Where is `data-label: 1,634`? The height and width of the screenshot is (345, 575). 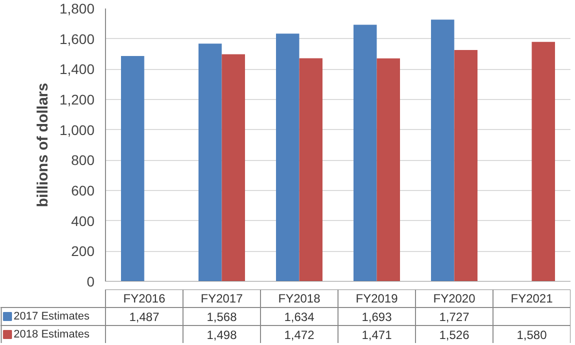 data-label: 1,634 is located at coordinates (299, 317).